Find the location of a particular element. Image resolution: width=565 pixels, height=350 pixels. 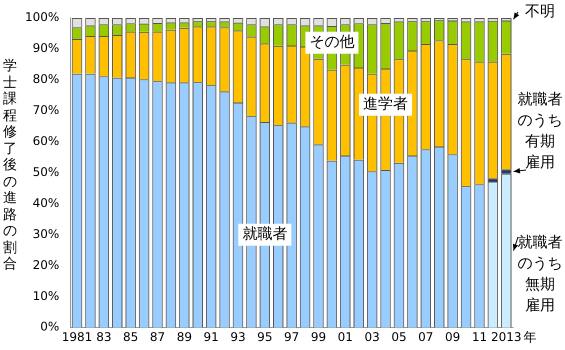

x-tick-label: 97 is located at coordinates (292, 337).